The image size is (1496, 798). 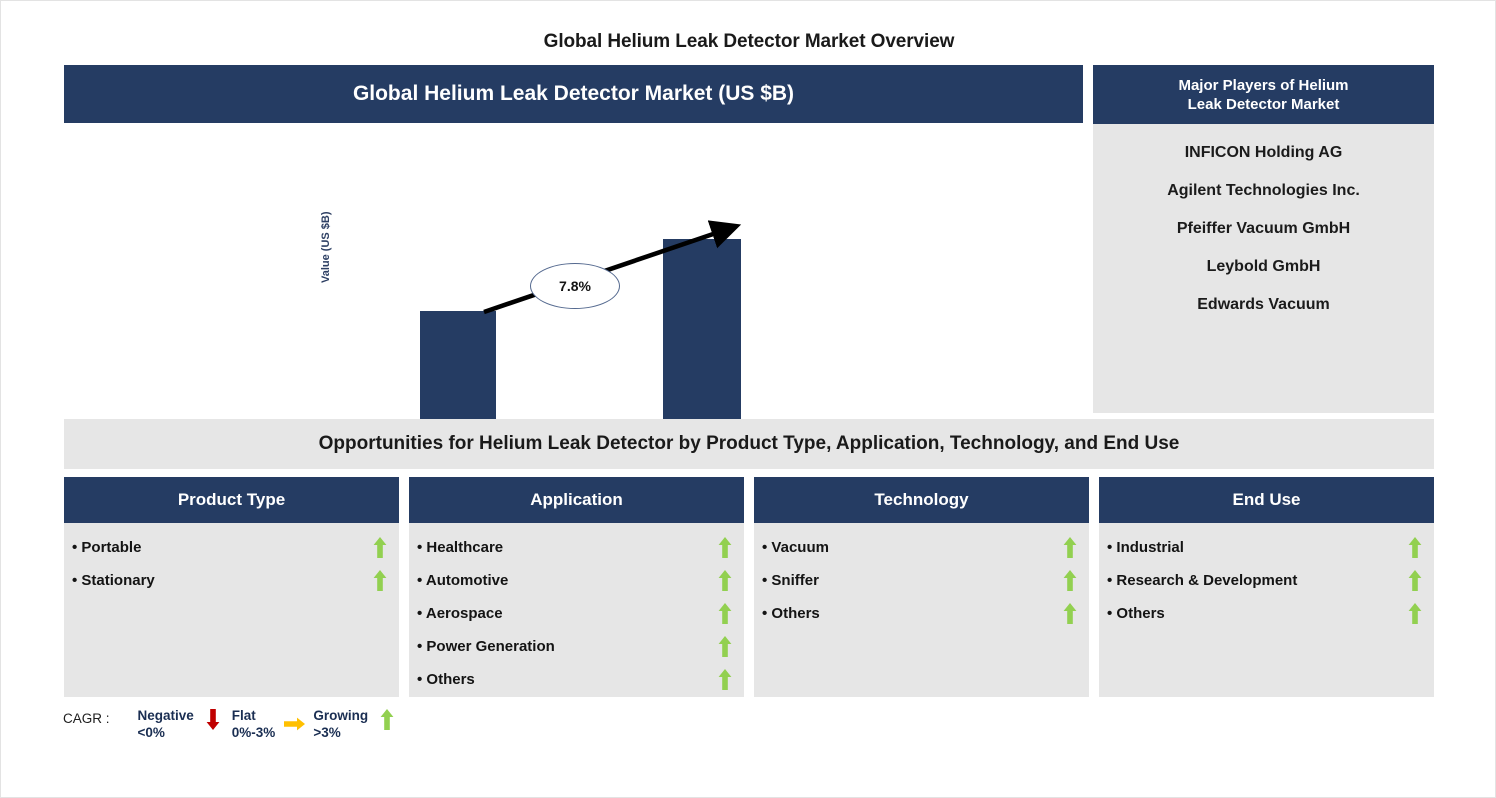 I want to click on opportunity-column: Technology • Vacuum • Sniffer • Others, so click(x=921, y=587).